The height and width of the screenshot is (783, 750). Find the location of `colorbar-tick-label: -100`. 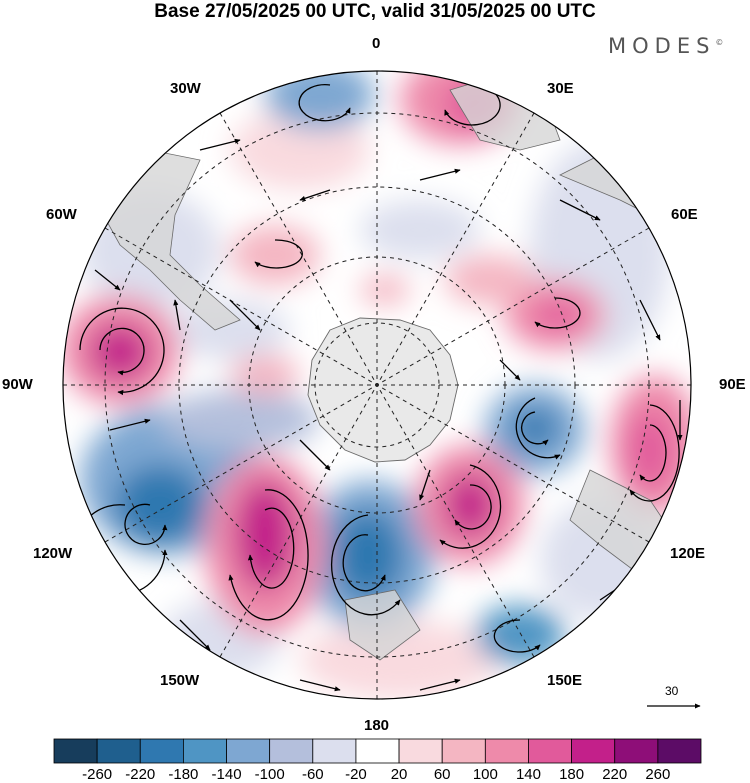

colorbar-tick-label: -100 is located at coordinates (269, 774).